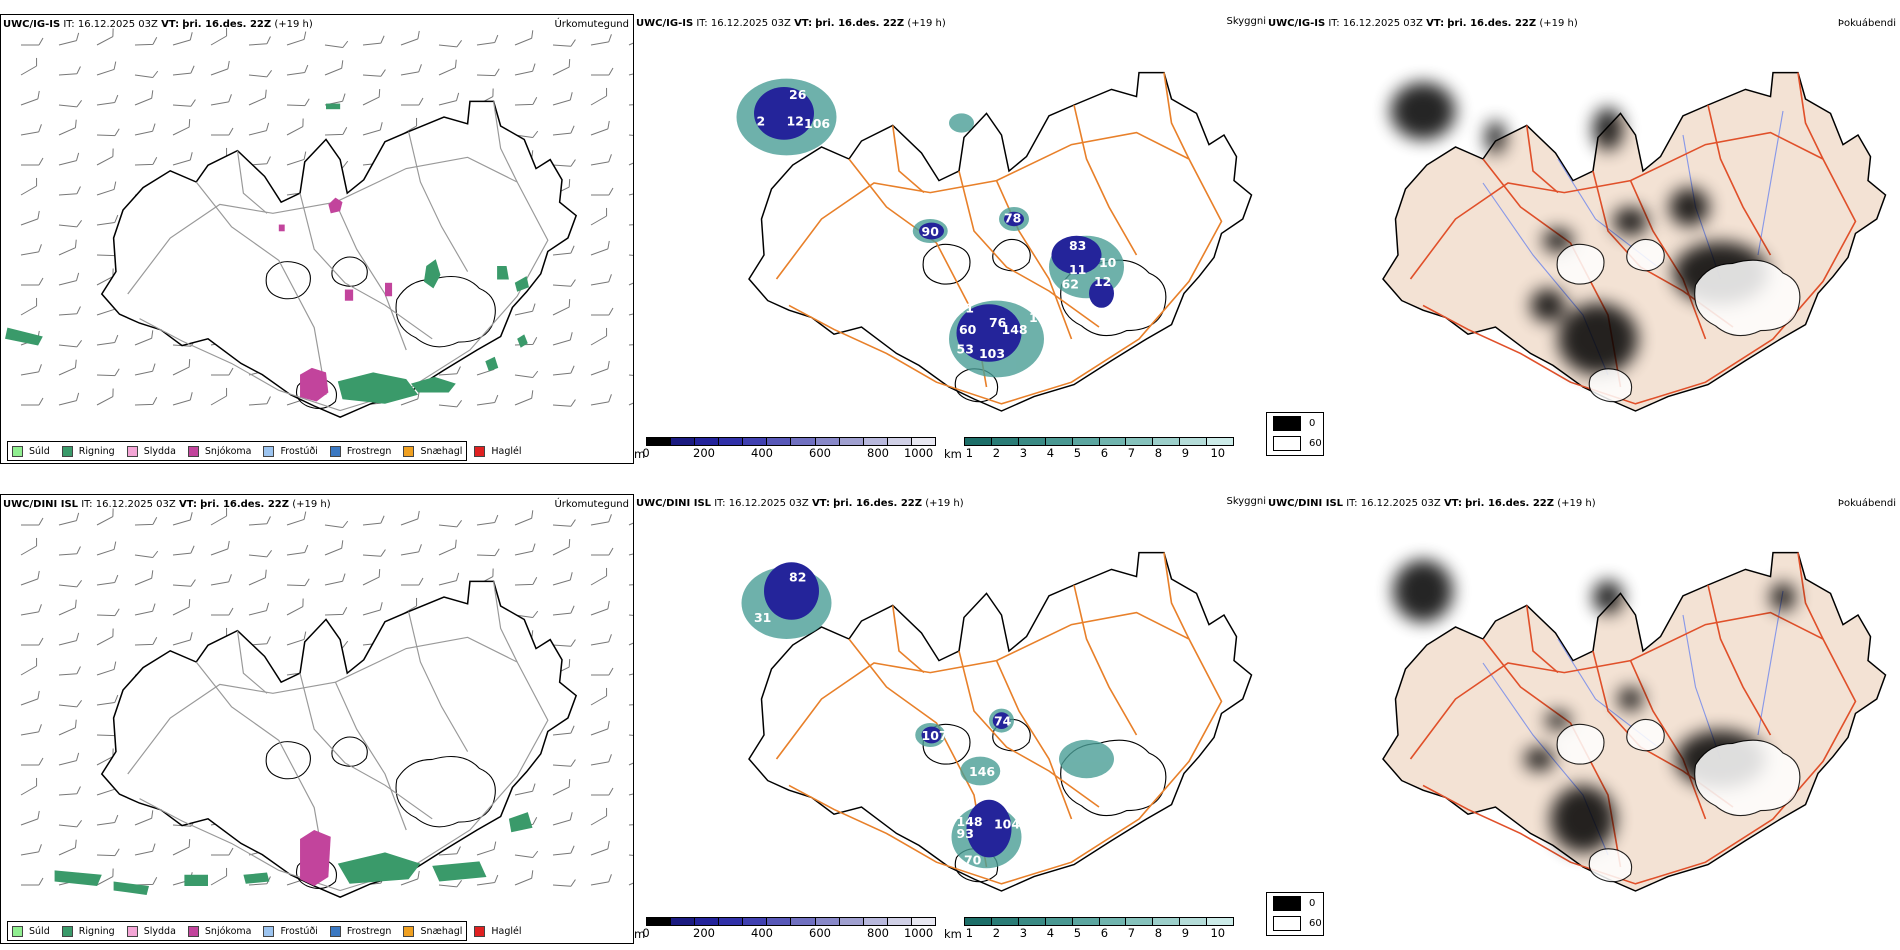 This screenshot has height=950, width=1900. Describe the element at coordinates (315, 858) in the screenshot. I see `snow-cells` at that location.